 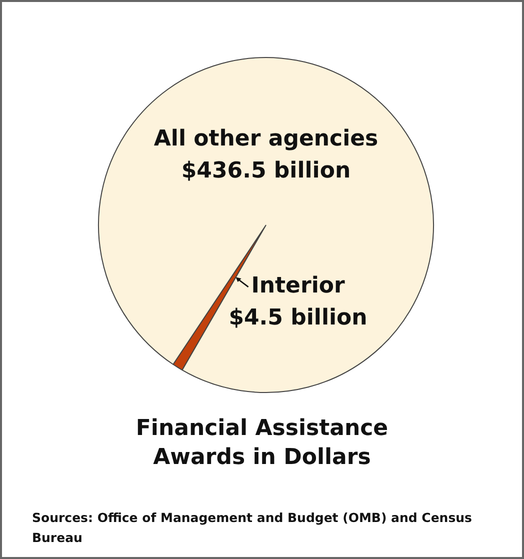 What do you see at coordinates (266, 171) in the screenshot?
I see `data-label: $436.5 billion` at bounding box center [266, 171].